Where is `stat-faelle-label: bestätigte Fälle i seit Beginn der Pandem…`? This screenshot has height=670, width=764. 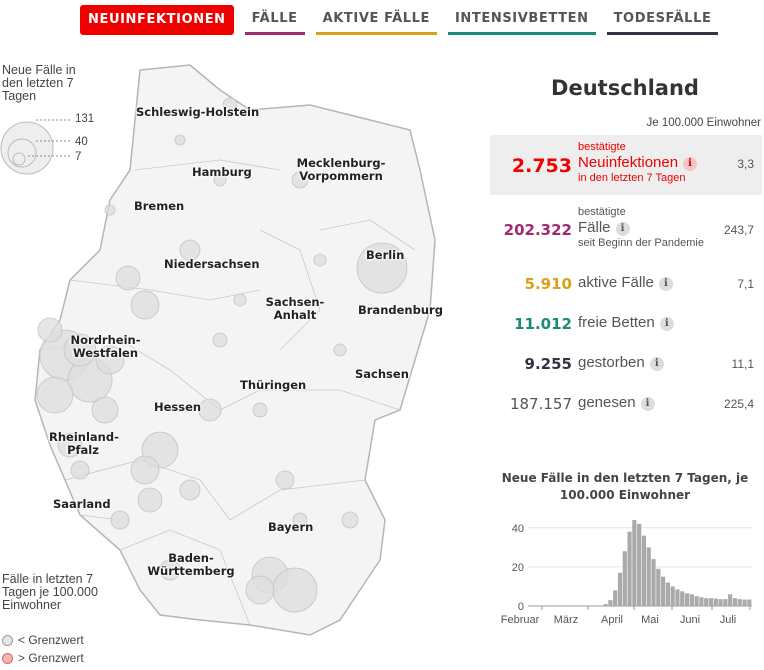
stat-faelle-label: bestätigte Fälle i seit Beginn der Pandem… is located at coordinates (641, 227).